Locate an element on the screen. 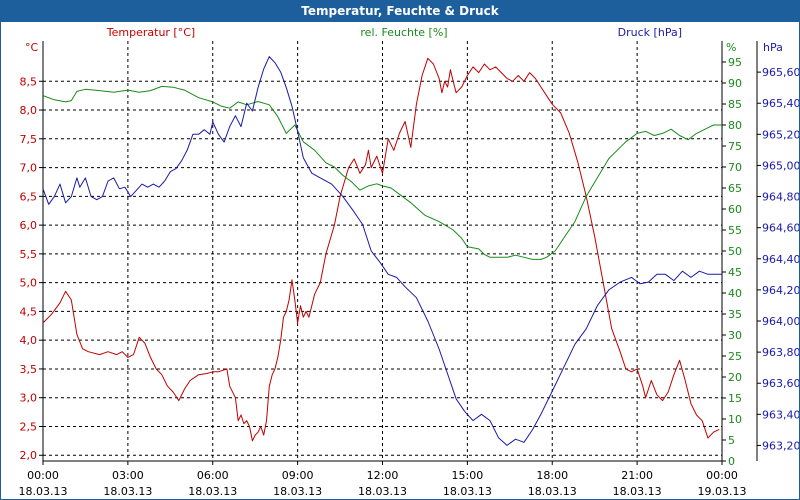 The height and width of the screenshot is (500, 800). x-tick-time: 18:00 is located at coordinates (552, 475).